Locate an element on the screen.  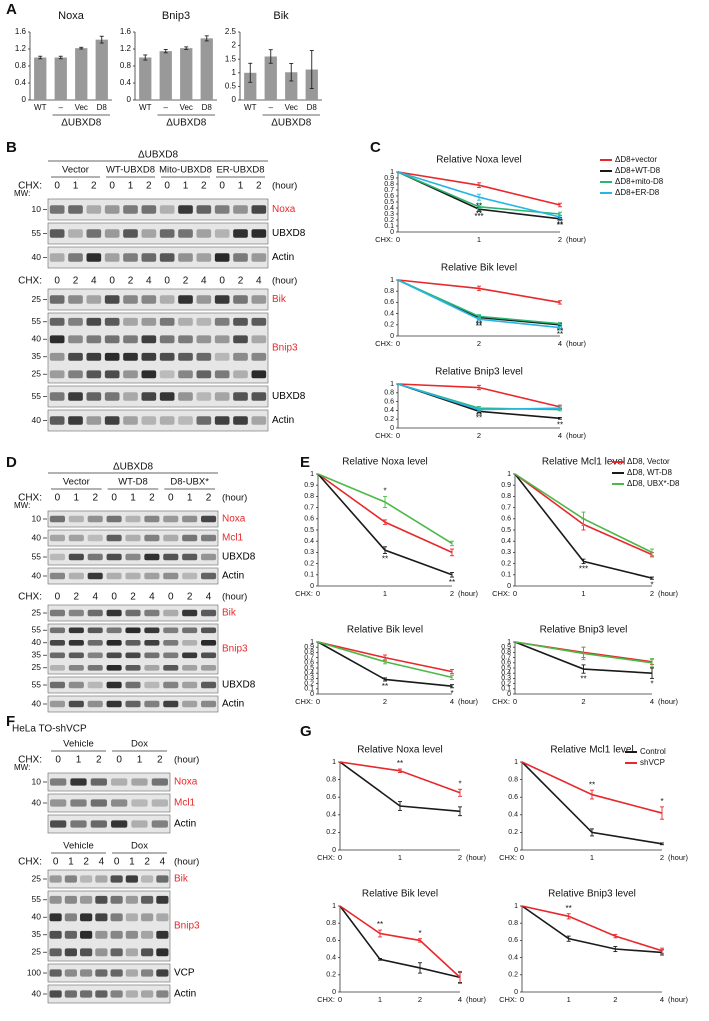
x-tick-label: 0 is located at coordinates (522, 857).